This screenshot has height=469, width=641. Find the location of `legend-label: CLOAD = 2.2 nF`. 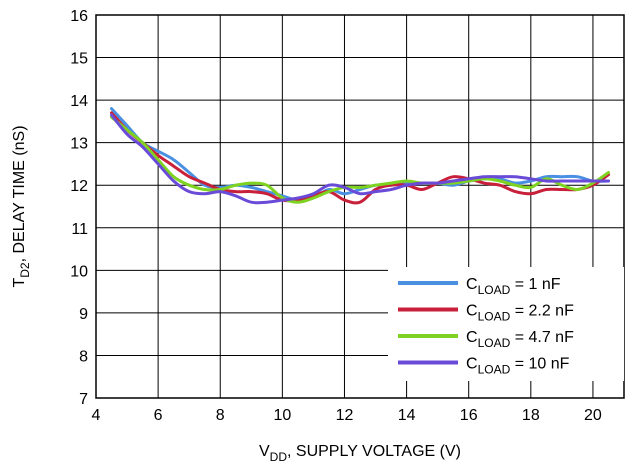

legend-label: CLOAD = 2.2 nF is located at coordinates (520, 313).